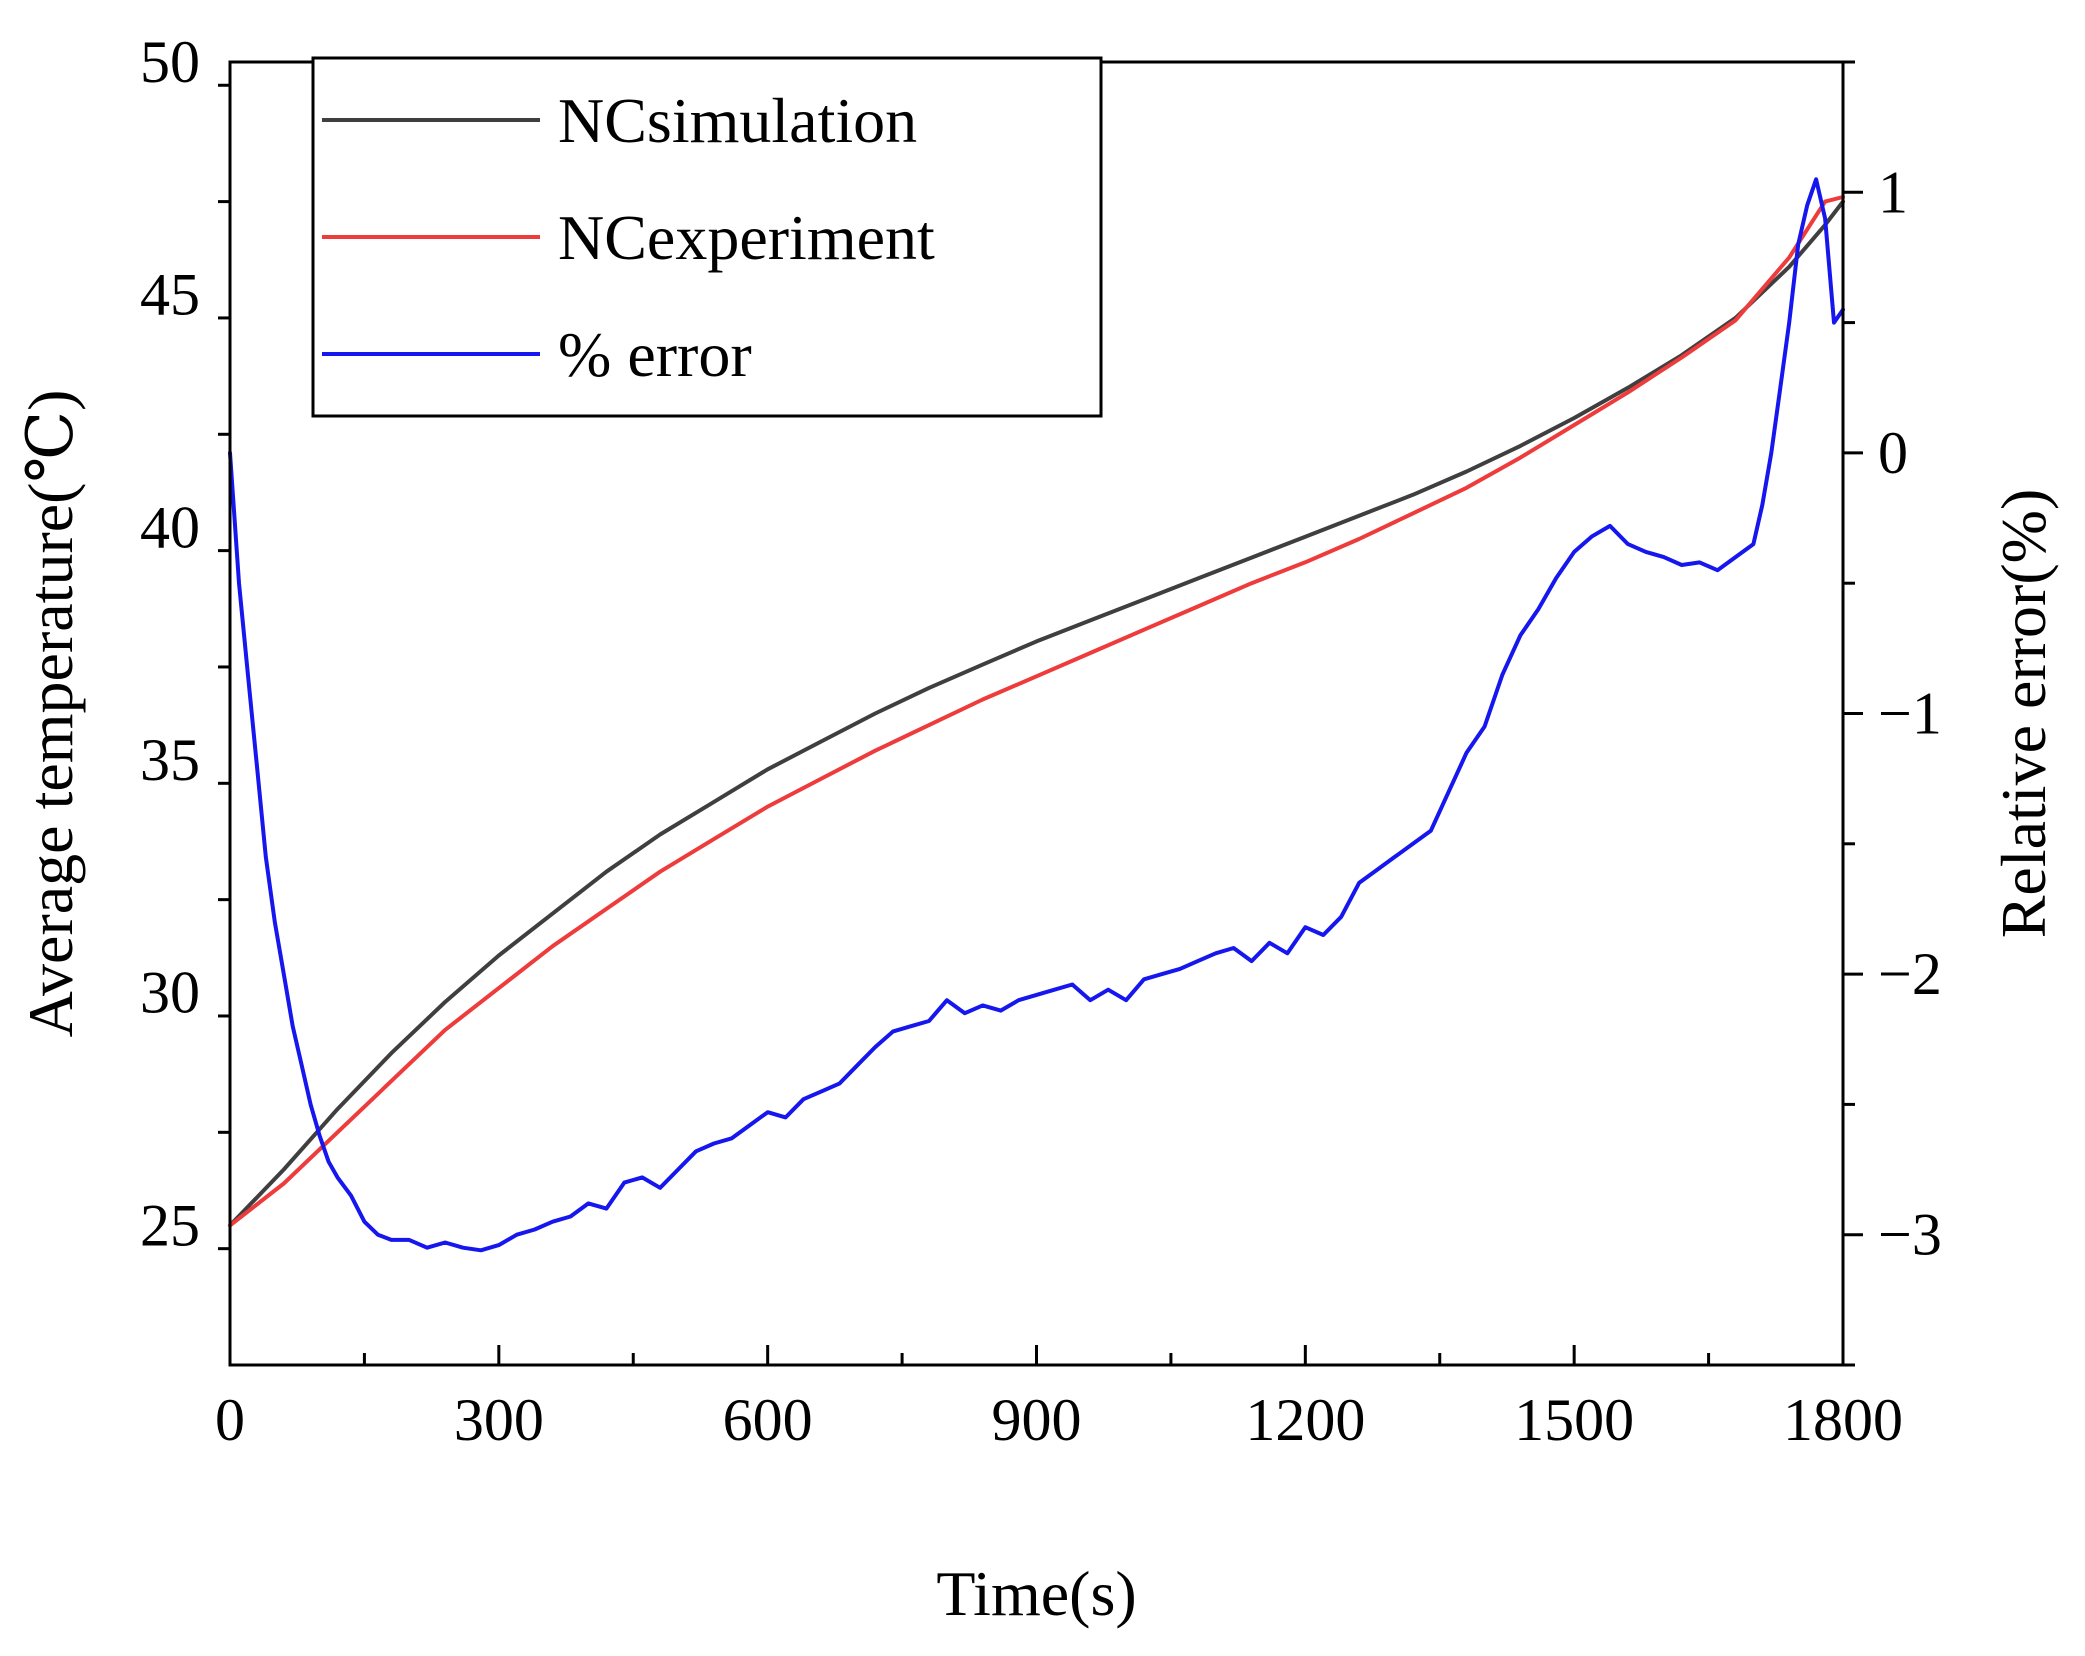 This screenshot has height=1656, width=2085. Describe the element at coordinates (1893, 453) in the screenshot. I see `y2-tick-label: 0` at that location.